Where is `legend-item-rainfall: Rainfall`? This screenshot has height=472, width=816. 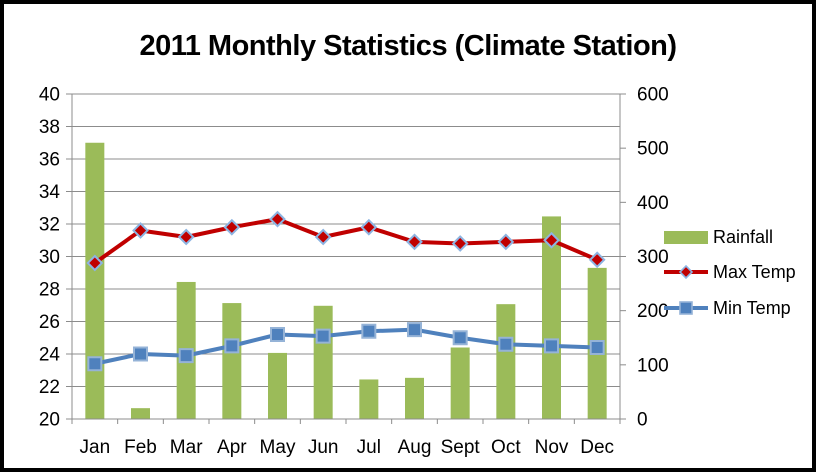
legend-item-rainfall: Rainfall is located at coordinates (719, 236).